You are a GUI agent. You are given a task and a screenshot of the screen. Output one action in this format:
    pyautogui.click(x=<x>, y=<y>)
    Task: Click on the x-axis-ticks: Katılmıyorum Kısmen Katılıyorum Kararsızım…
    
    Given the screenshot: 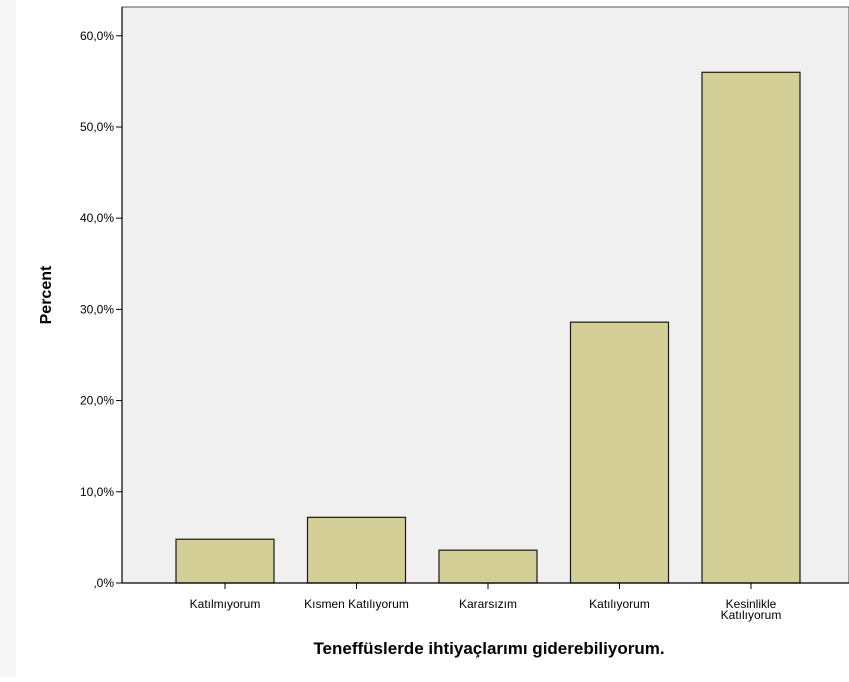 What is the action you would take?
    pyautogui.click(x=486, y=602)
    